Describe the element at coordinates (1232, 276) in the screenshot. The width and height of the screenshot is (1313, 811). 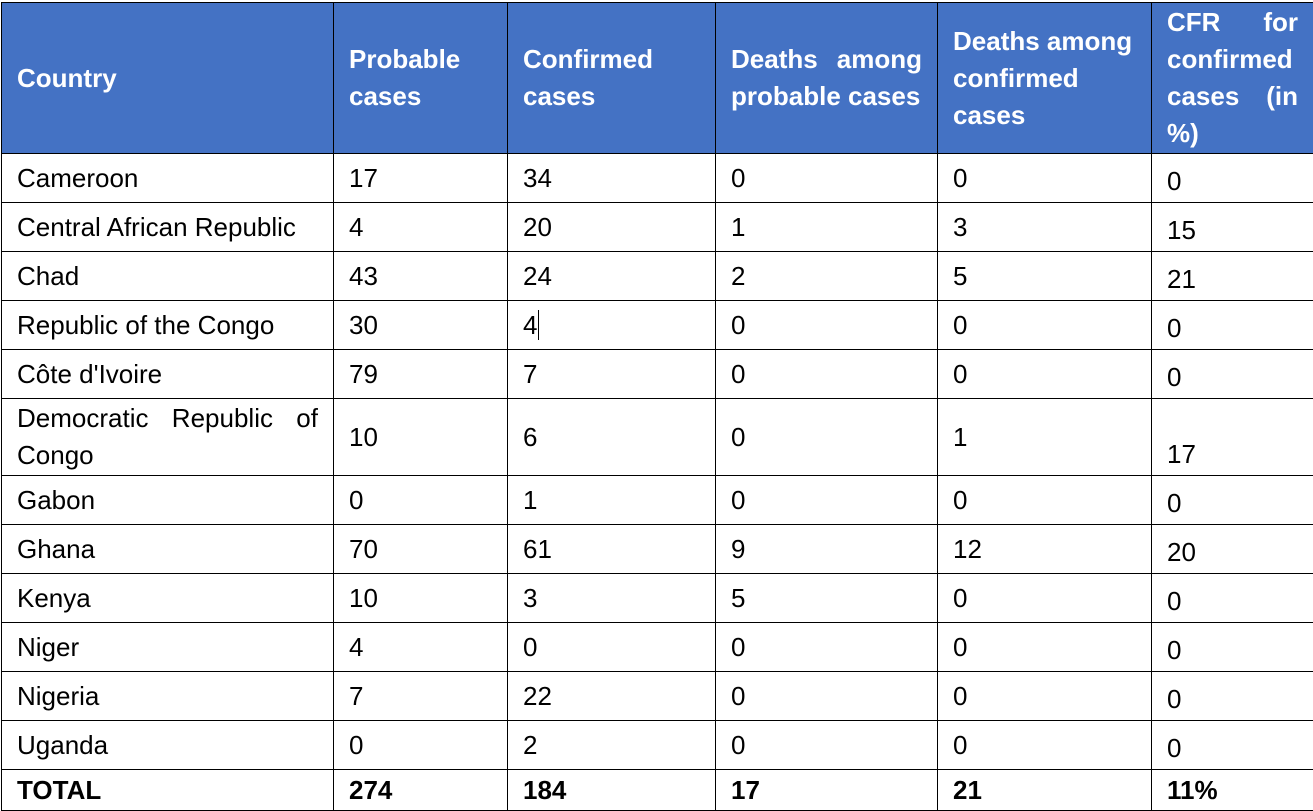
I see `cell-cfr: 21` at that location.